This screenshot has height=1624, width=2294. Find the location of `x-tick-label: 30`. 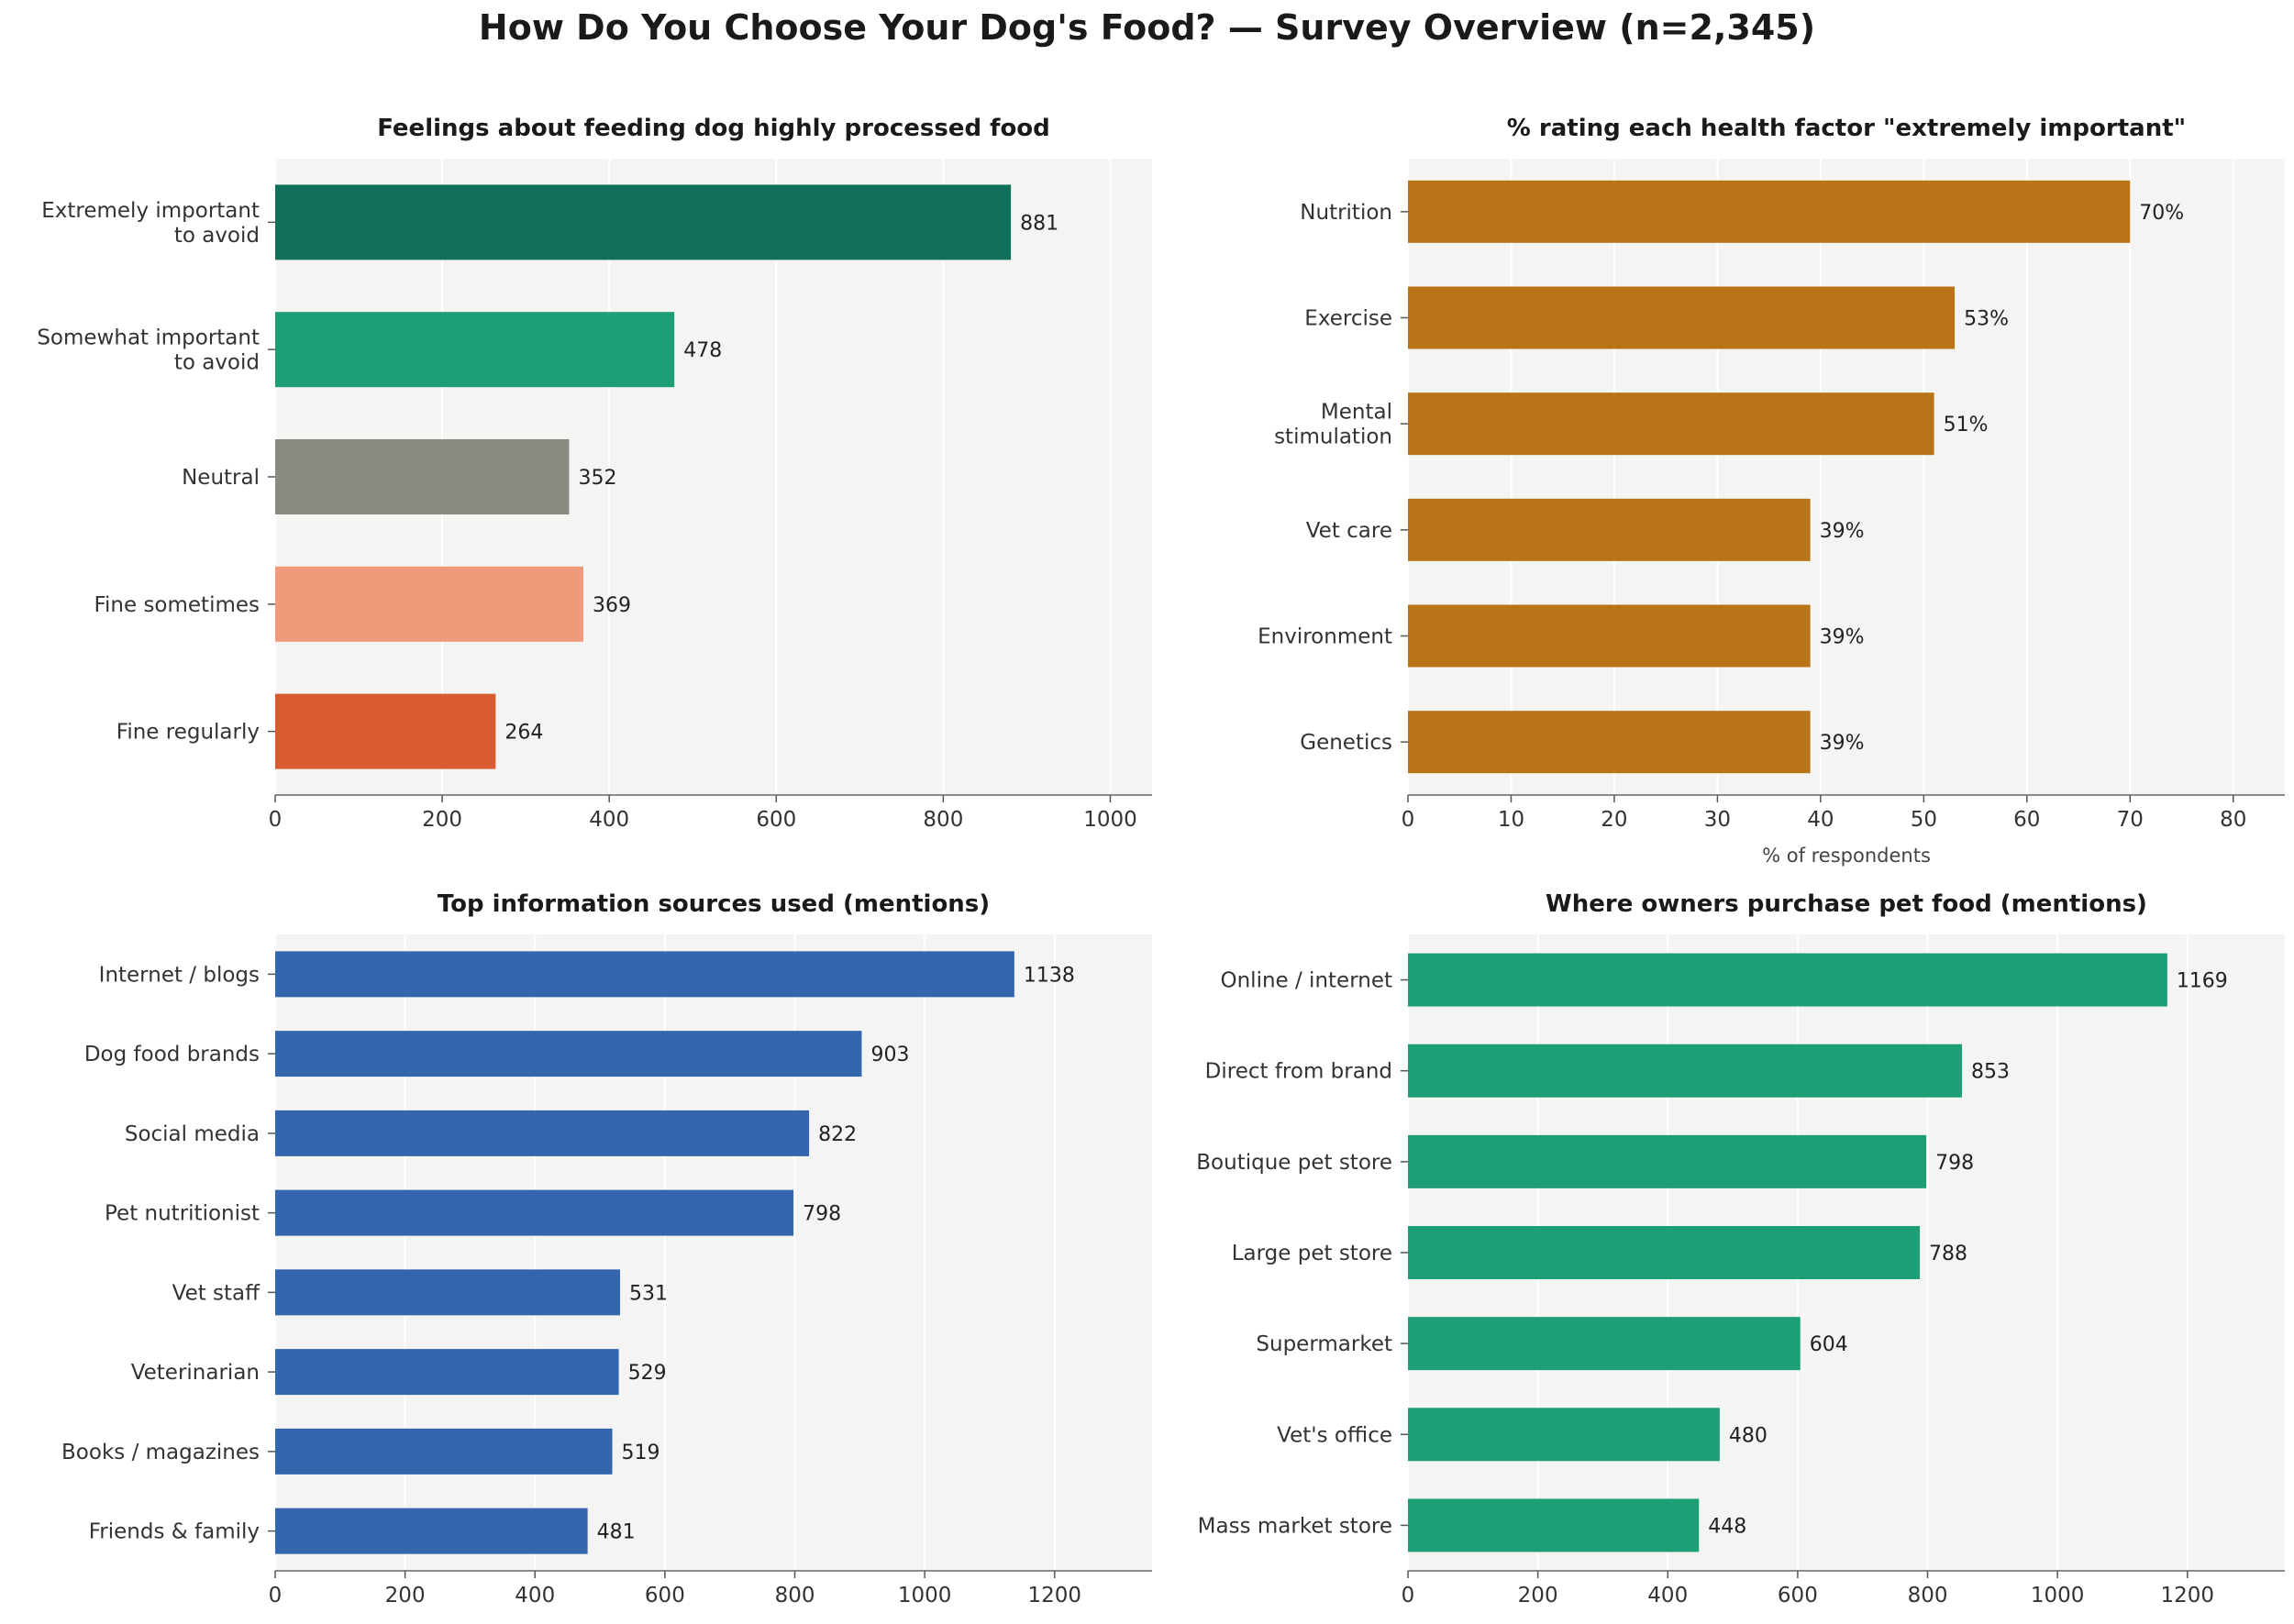

x-tick-label: 30 is located at coordinates (1717, 820).